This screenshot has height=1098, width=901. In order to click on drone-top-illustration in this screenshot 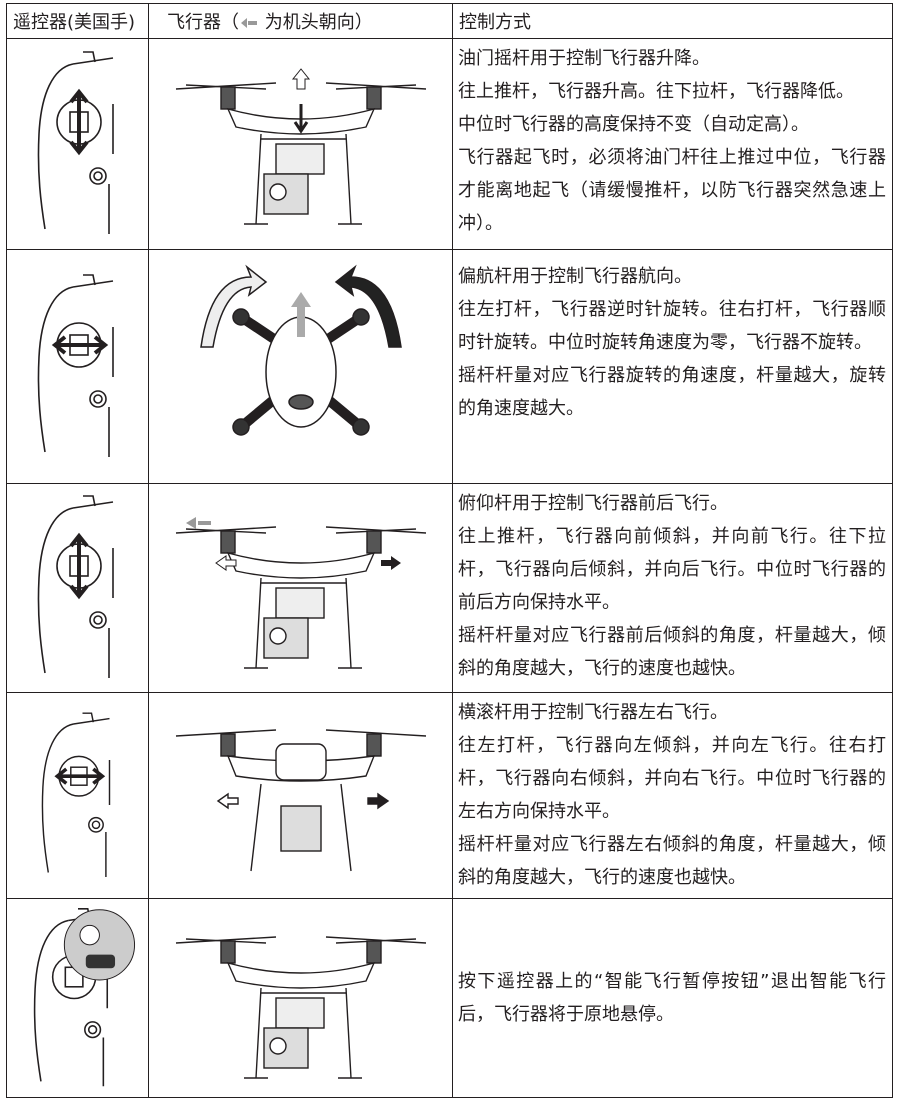, I will do `click(300, 350)`.